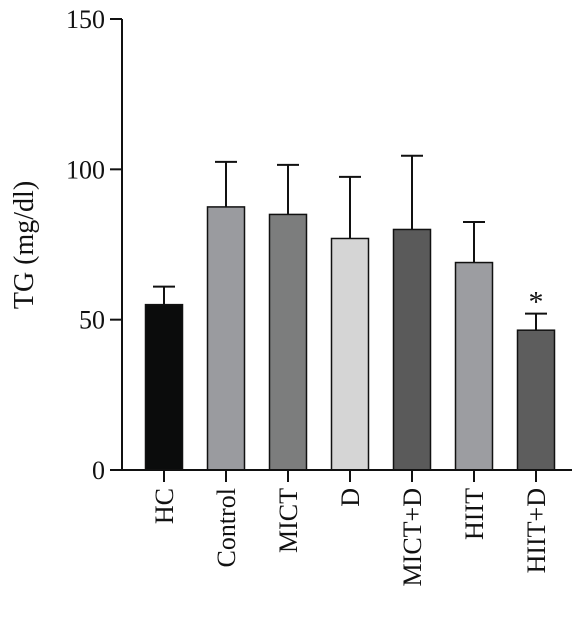 The image size is (583, 631). What do you see at coordinates (98, 470) in the screenshot?
I see `y-tick-label: 0` at bounding box center [98, 470].